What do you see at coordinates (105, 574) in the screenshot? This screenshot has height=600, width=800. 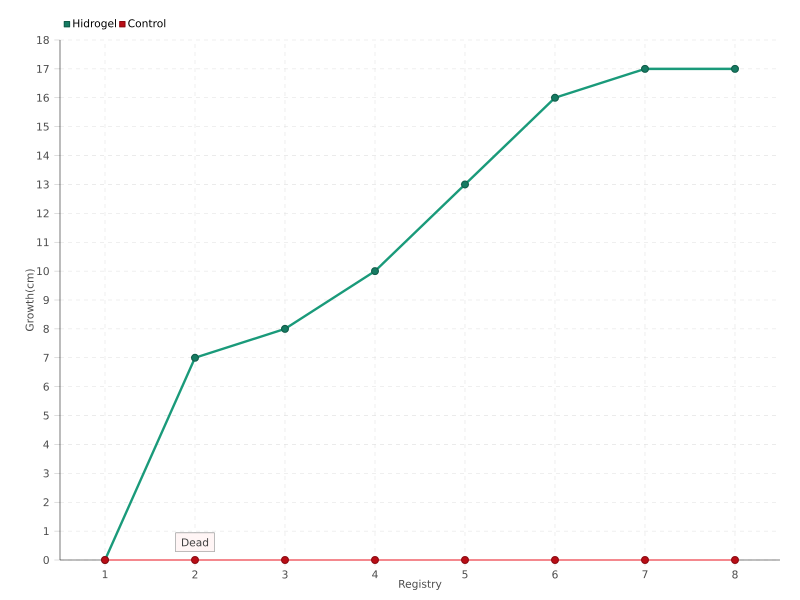 I see `x-tick-label: 1` at bounding box center [105, 574].